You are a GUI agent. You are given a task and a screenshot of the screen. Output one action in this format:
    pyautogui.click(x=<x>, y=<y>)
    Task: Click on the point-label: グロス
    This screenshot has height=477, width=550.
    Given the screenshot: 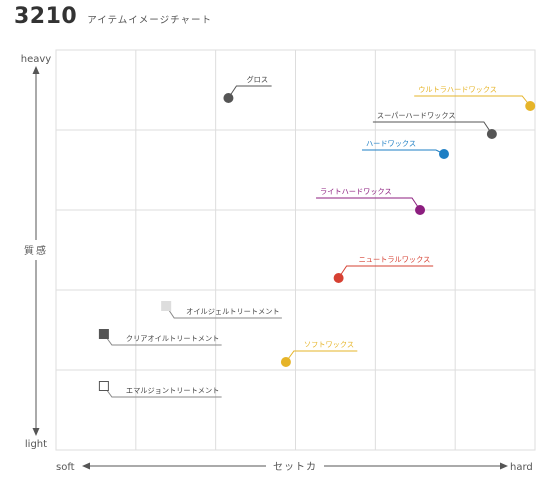 What is the action you would take?
    pyautogui.click(x=257, y=79)
    